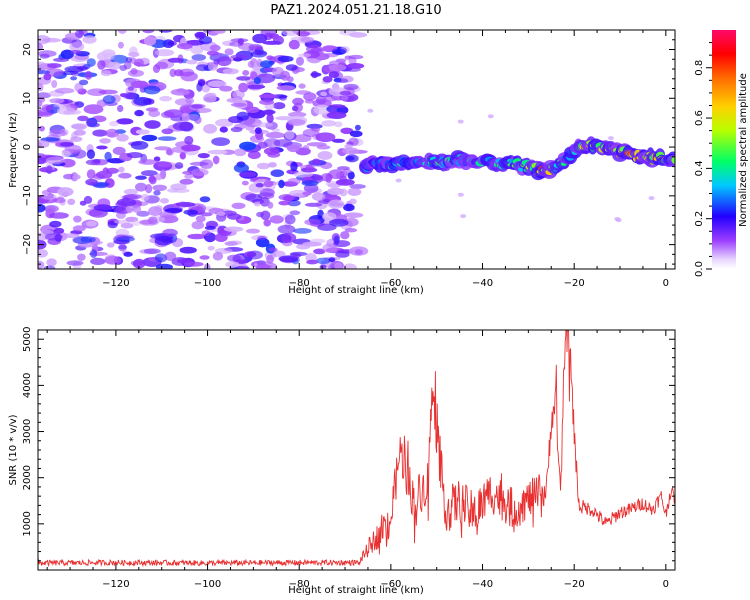 The width and height of the screenshot is (750, 600). I want to click on y-tick-label: 3000, so click(27, 431).